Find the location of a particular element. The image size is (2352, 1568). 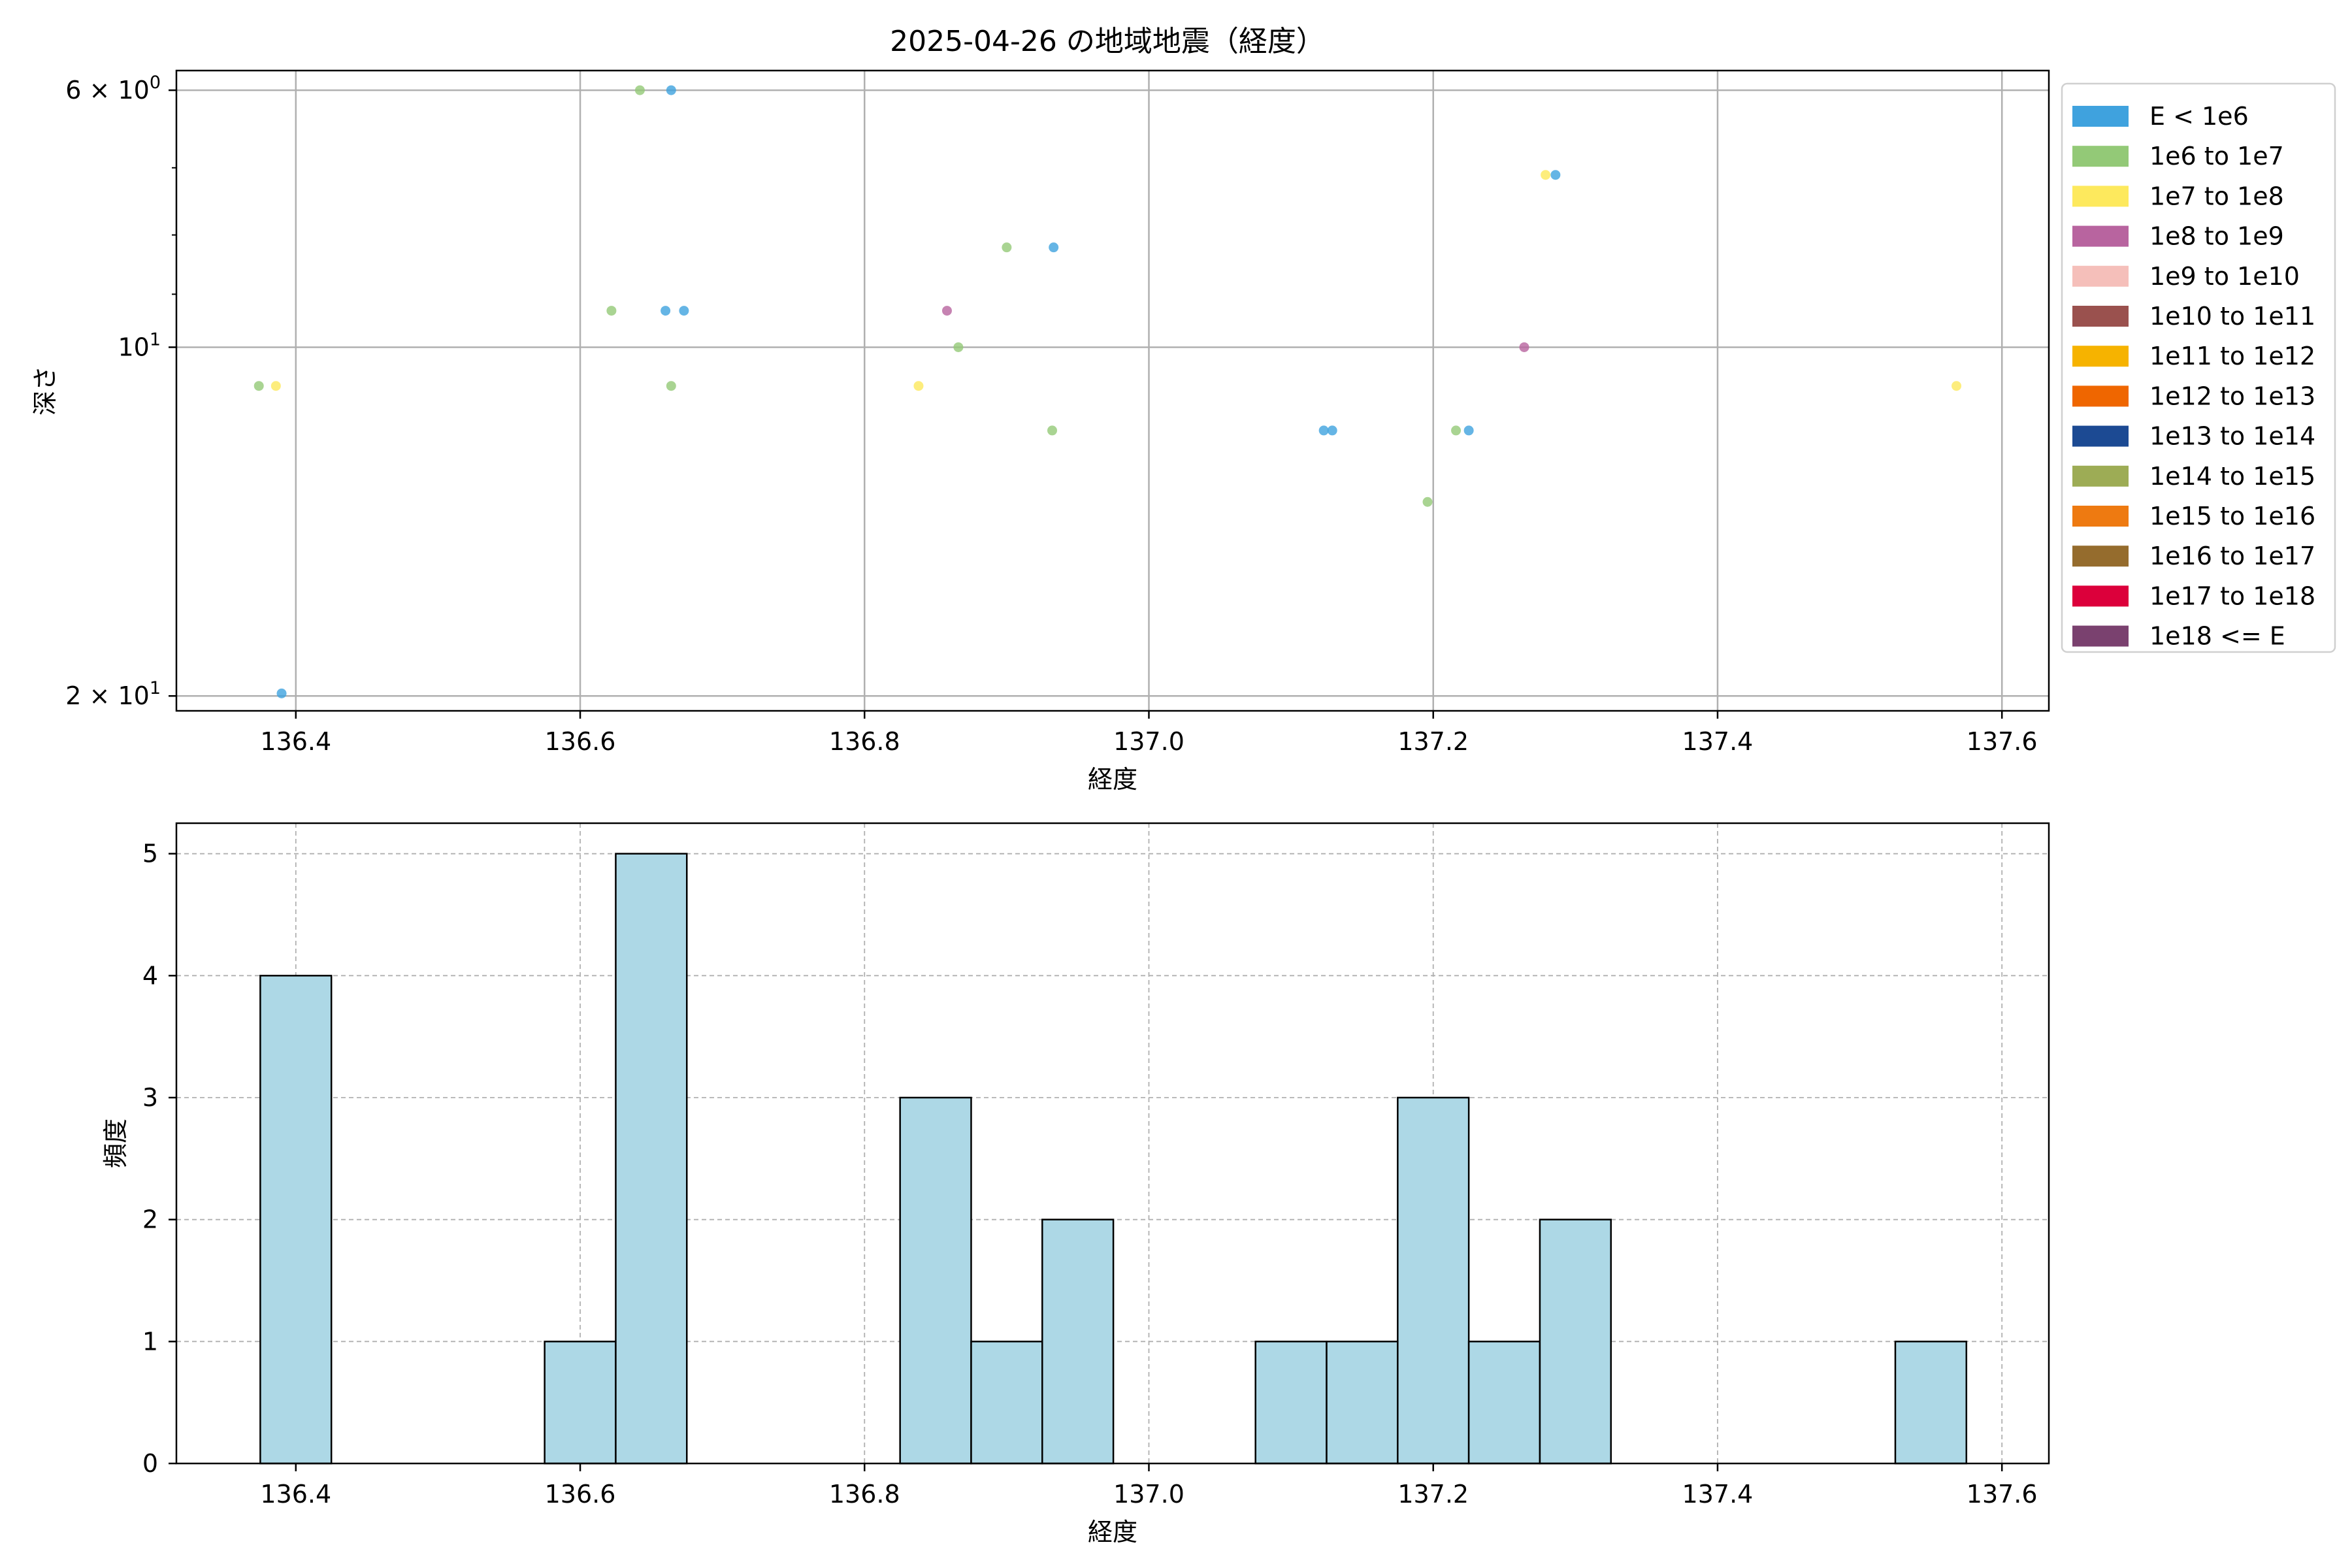

histogram-y-tick-label: 4 is located at coordinates (150, 975).